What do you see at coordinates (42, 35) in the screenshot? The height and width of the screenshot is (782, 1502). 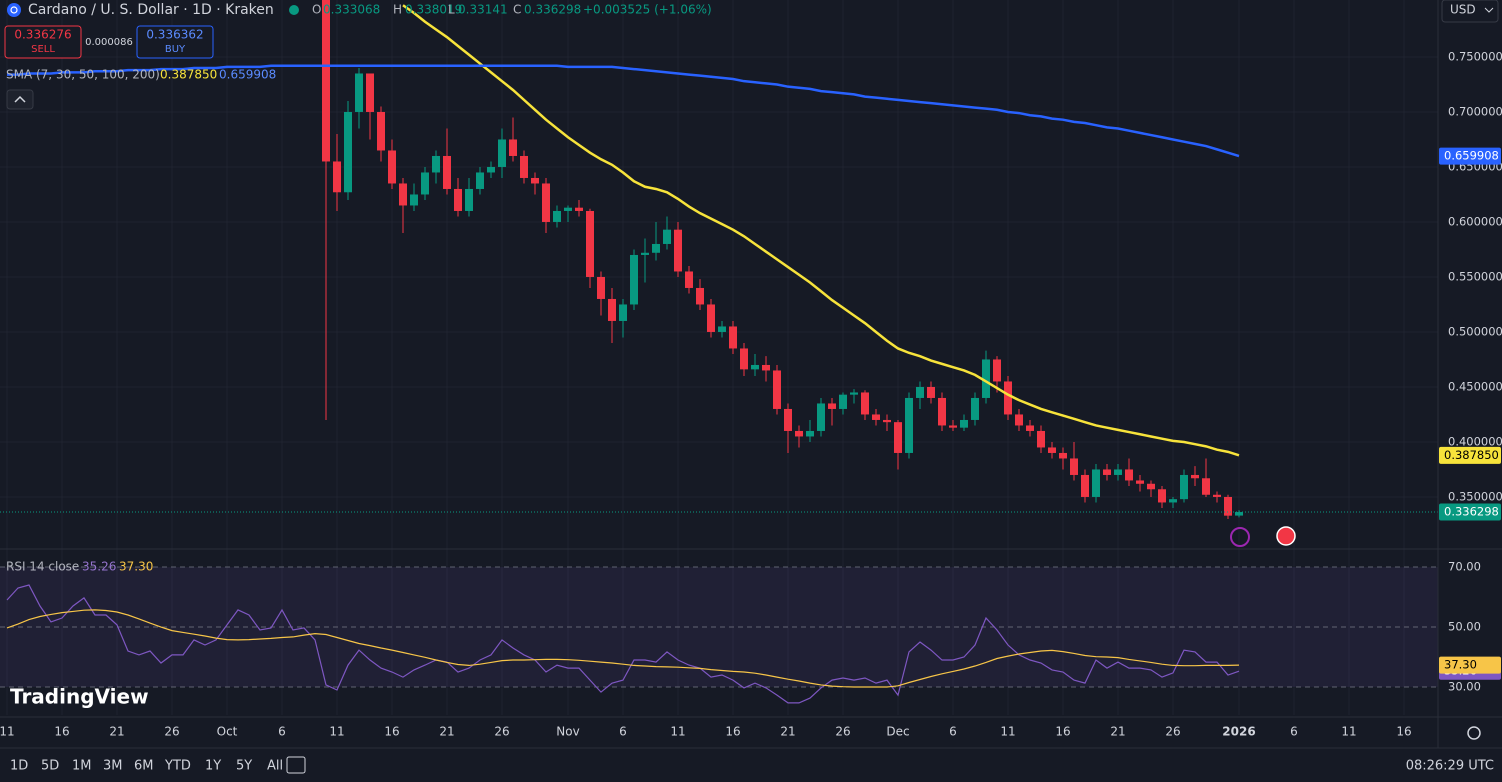 I see `sell-price: 0.336276` at bounding box center [42, 35].